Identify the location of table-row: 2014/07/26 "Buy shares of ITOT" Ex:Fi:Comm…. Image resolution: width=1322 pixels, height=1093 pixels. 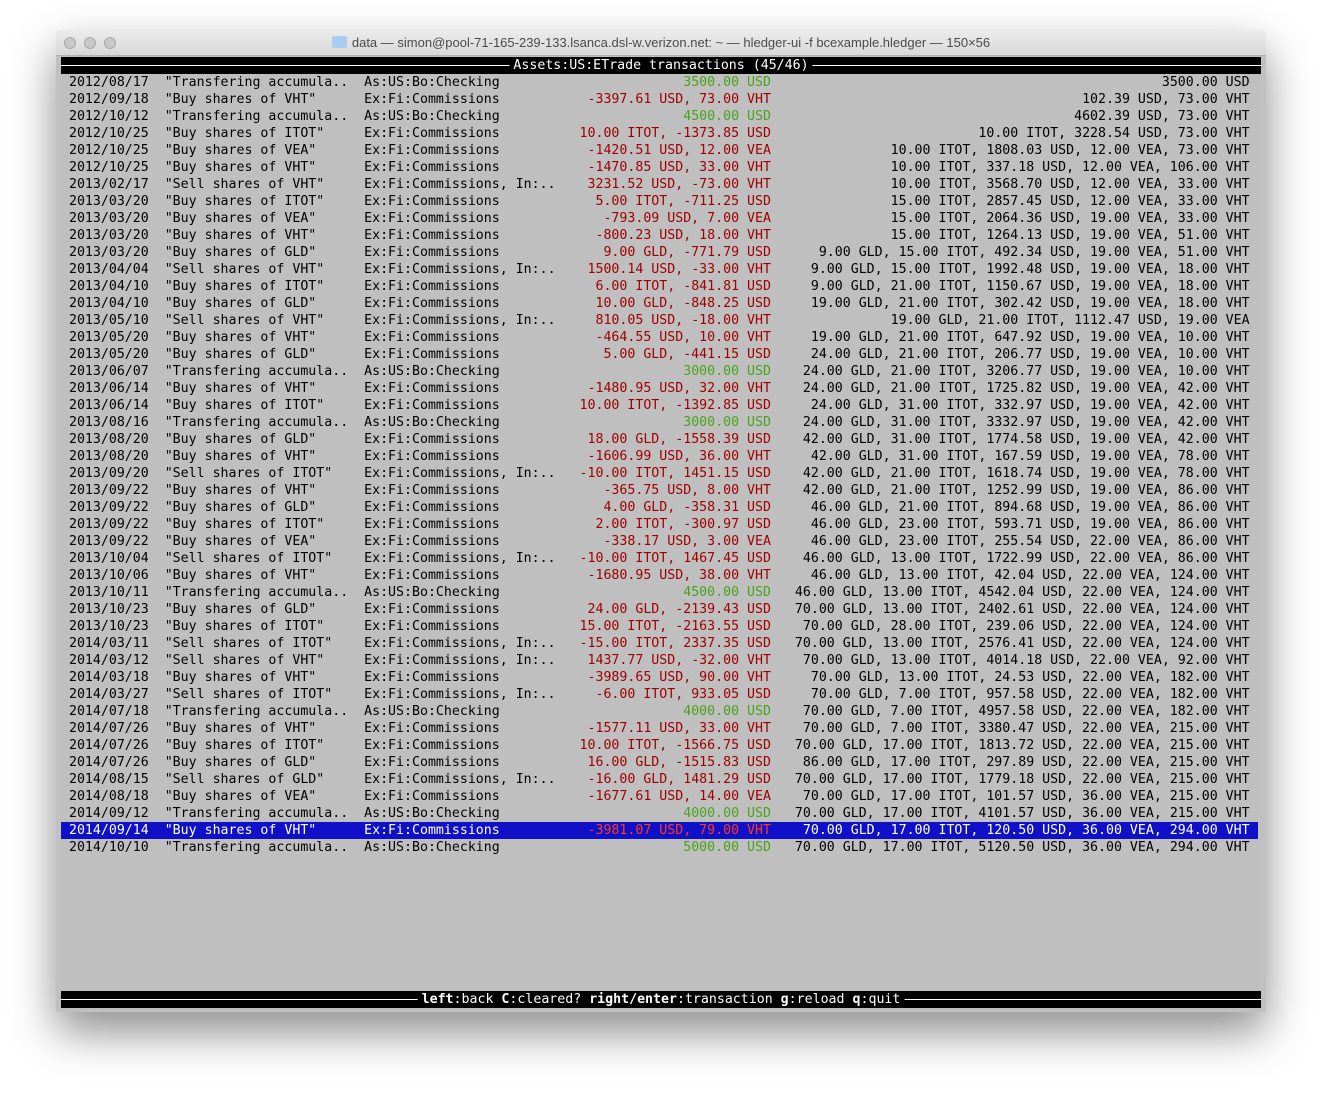
(659, 745).